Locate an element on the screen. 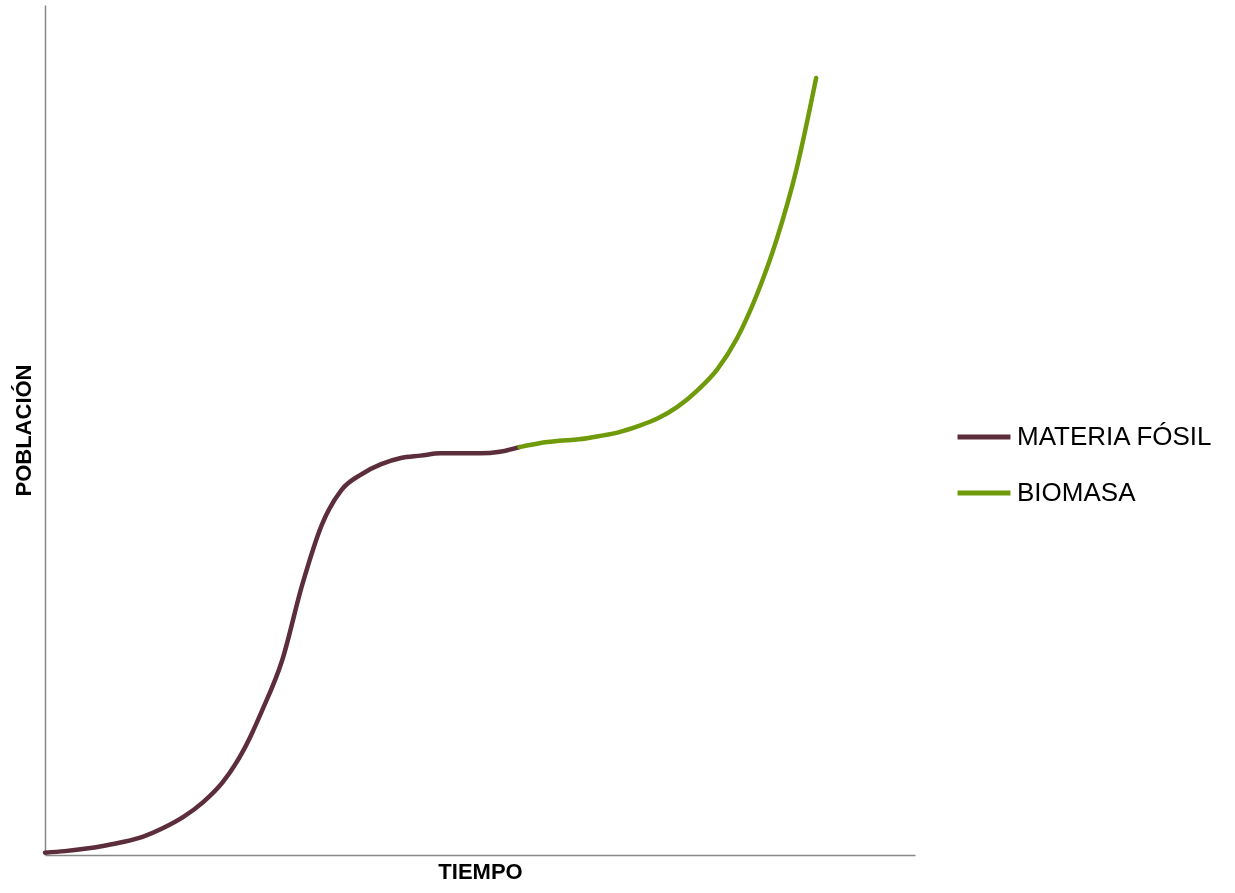 This screenshot has height=893, width=1235. x-axis-title: TIEMPO is located at coordinates (480, 871).